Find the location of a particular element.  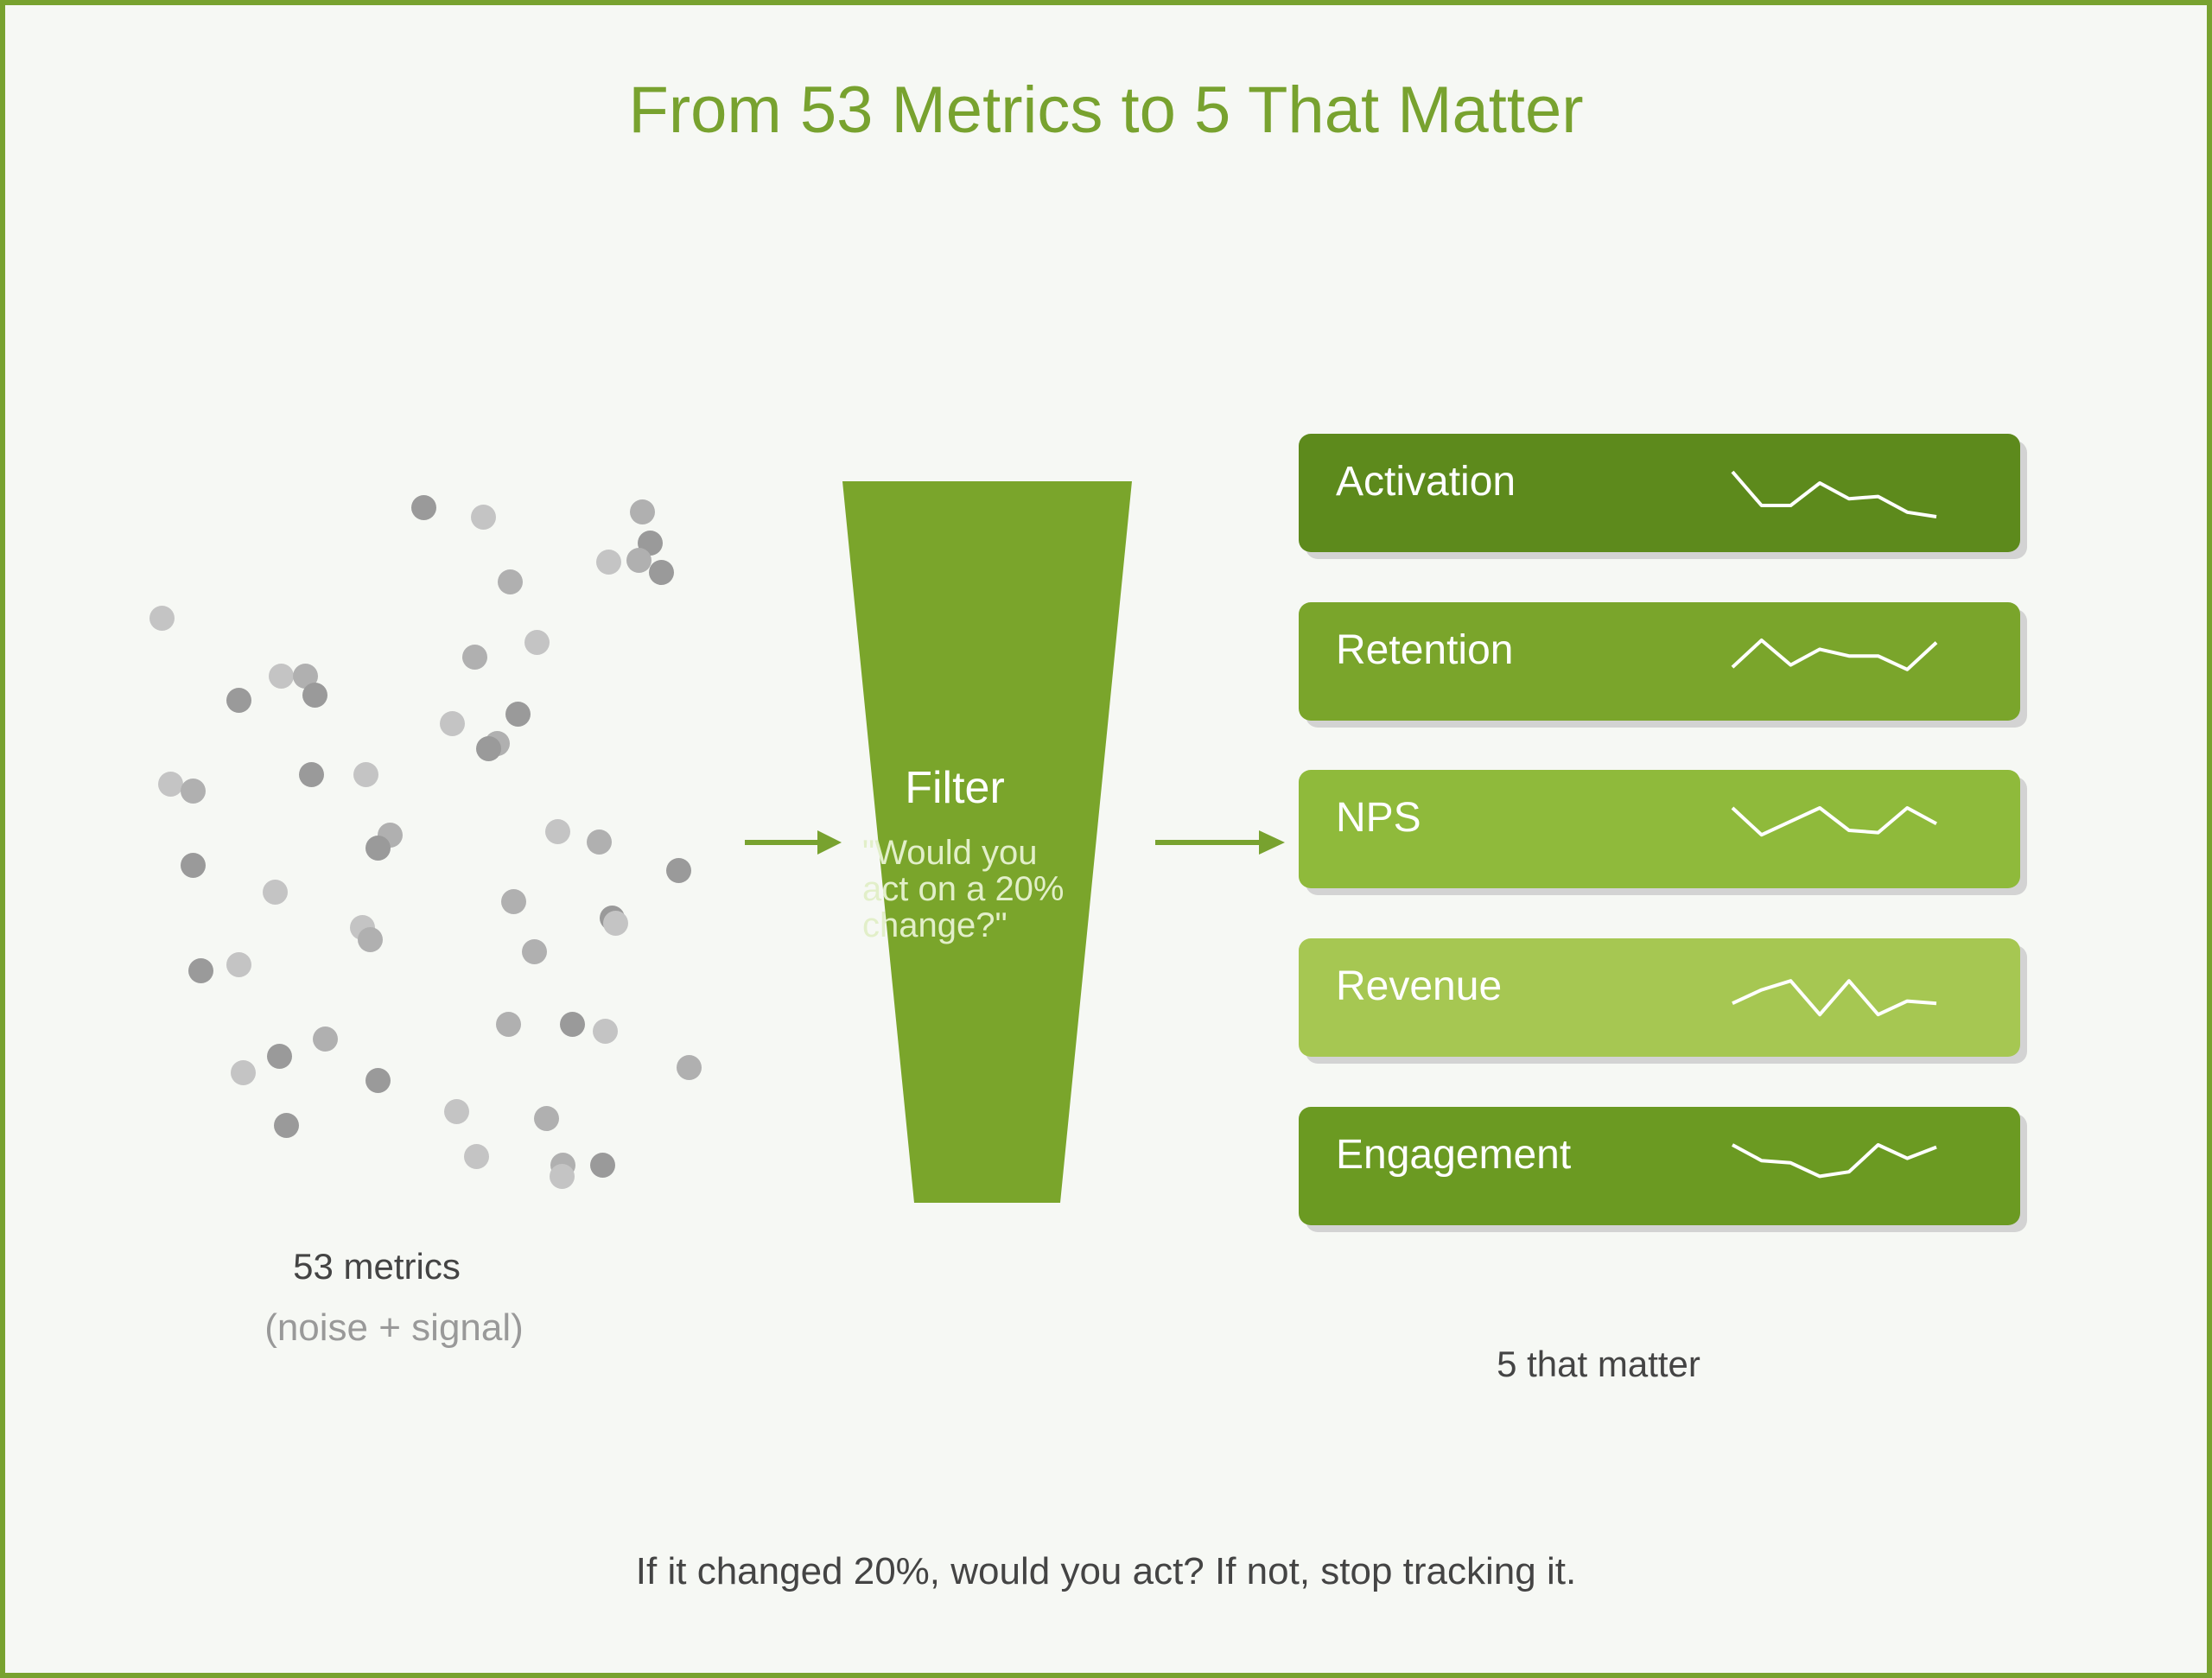

metric-card-label: Revenue is located at coordinates (1419, 986).